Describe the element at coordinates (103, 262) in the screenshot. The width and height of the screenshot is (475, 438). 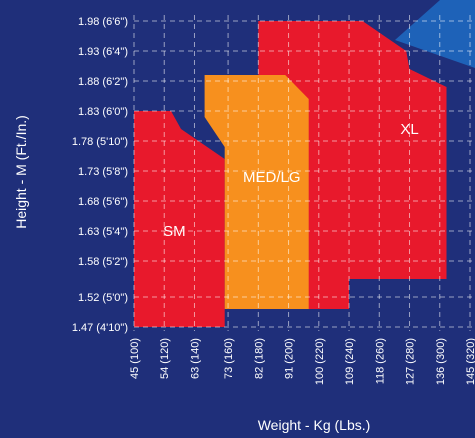
I see `y-tick-label: 1.58 (5'2")` at that location.